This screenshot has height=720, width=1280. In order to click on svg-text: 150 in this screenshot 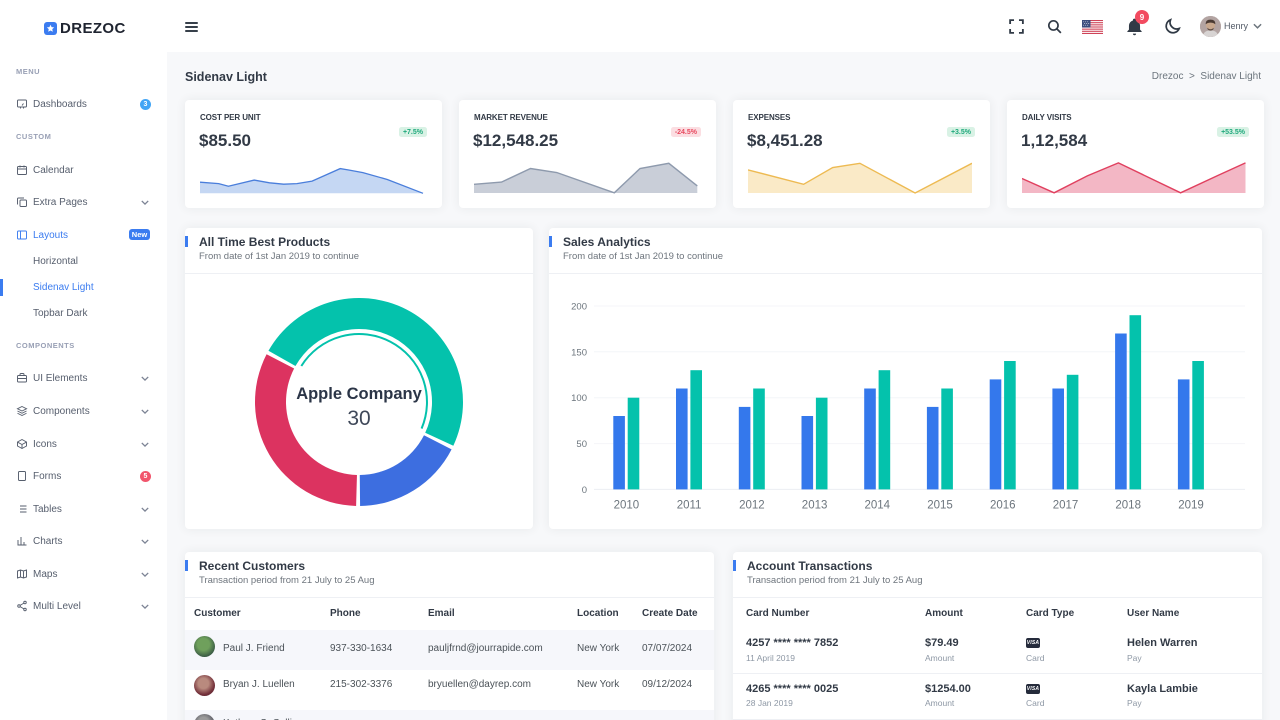, I will do `click(579, 352)`.